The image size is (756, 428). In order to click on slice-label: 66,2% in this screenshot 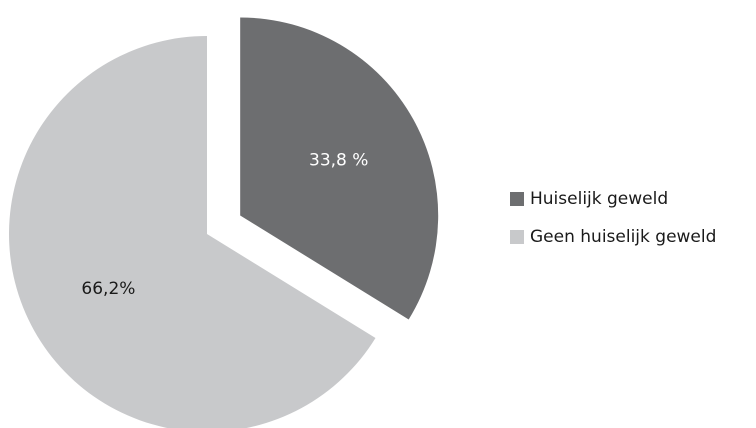, I will do `click(108, 289)`.